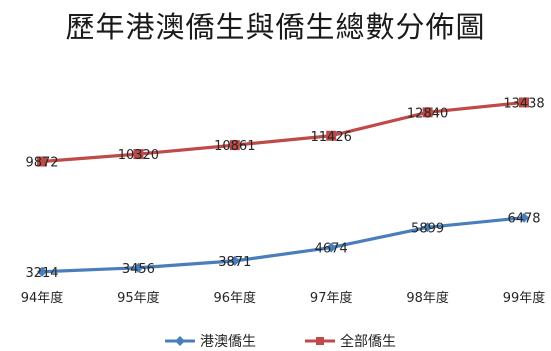 The height and width of the screenshot is (351, 551). I want to click on series-line, so click(283, 245).